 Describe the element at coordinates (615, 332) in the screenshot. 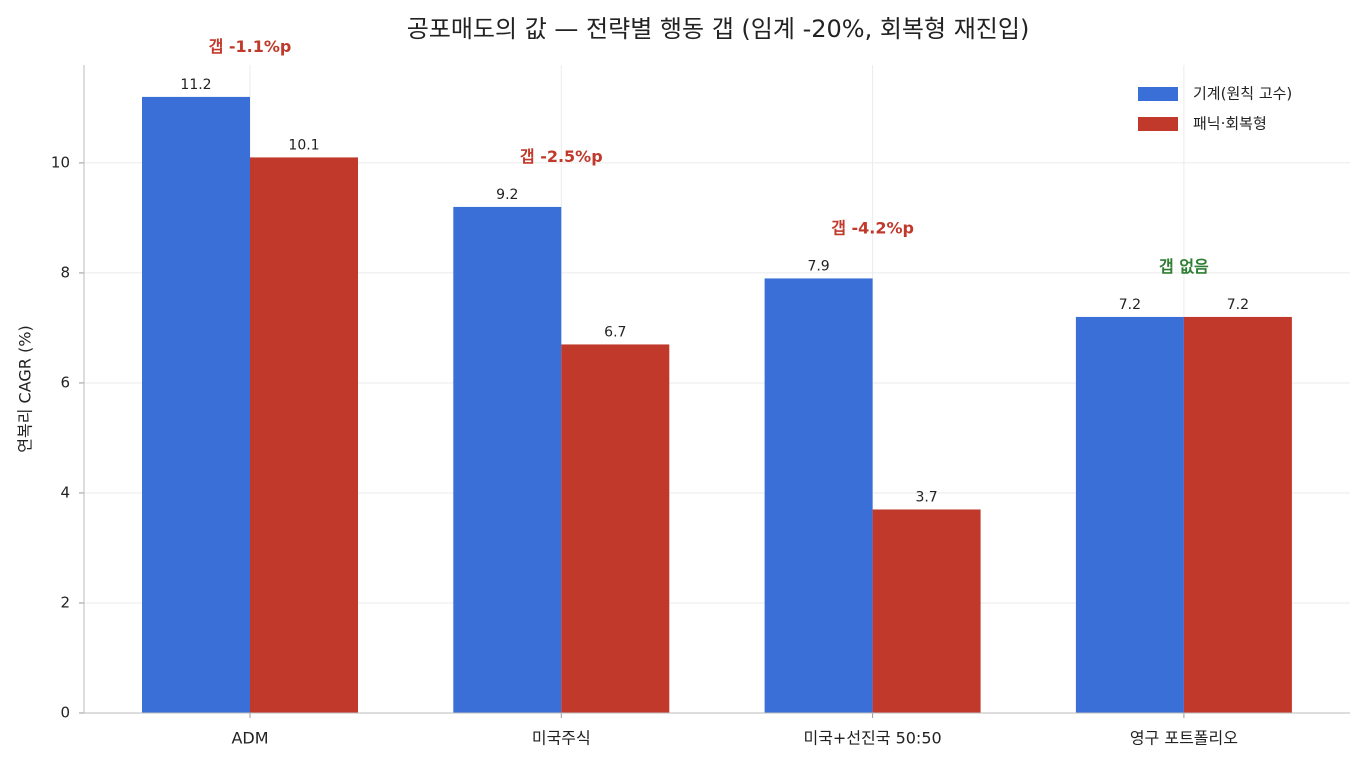

I see `value-label: 6.7` at that location.